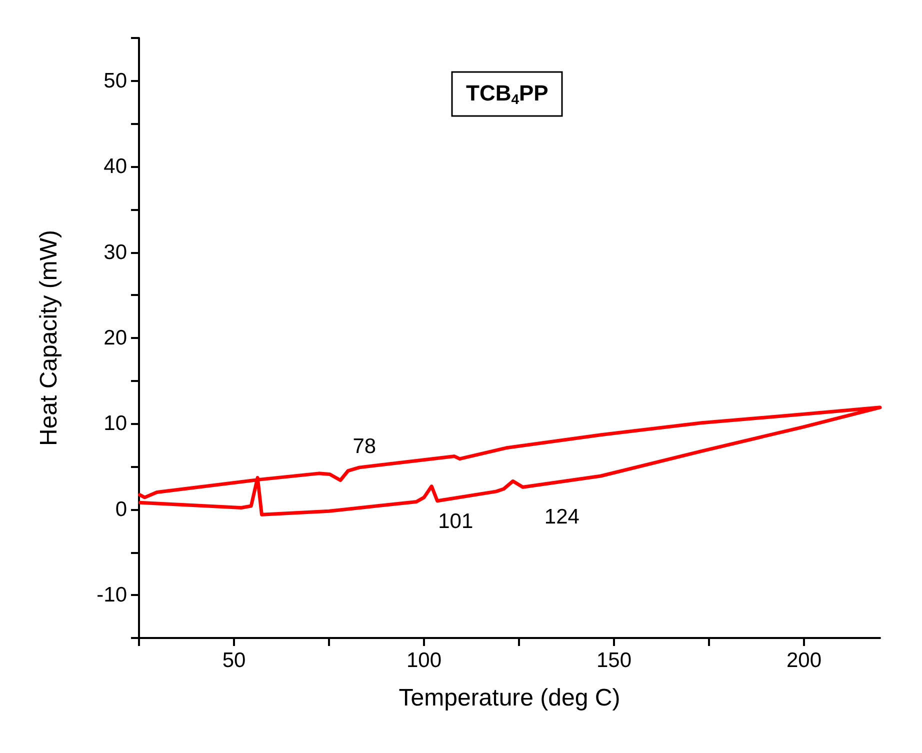 Image resolution: width=922 pixels, height=753 pixels. Describe the element at coordinates (115, 252) in the screenshot. I see `y-tick-label: 30` at that location.